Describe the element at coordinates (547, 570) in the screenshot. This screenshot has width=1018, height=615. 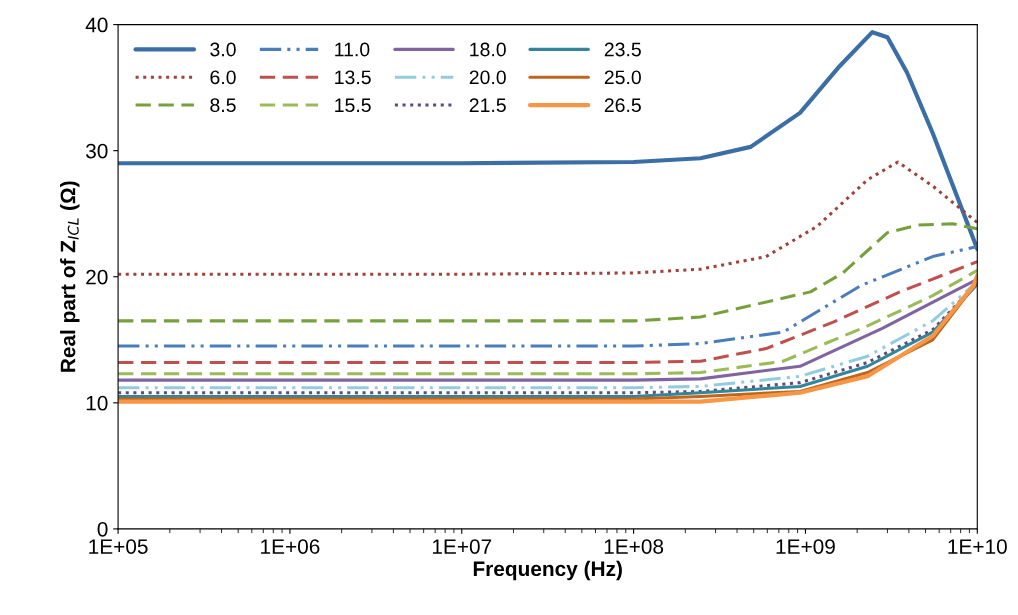
I see `x-axis-title: Frequency (Hz)` at that location.